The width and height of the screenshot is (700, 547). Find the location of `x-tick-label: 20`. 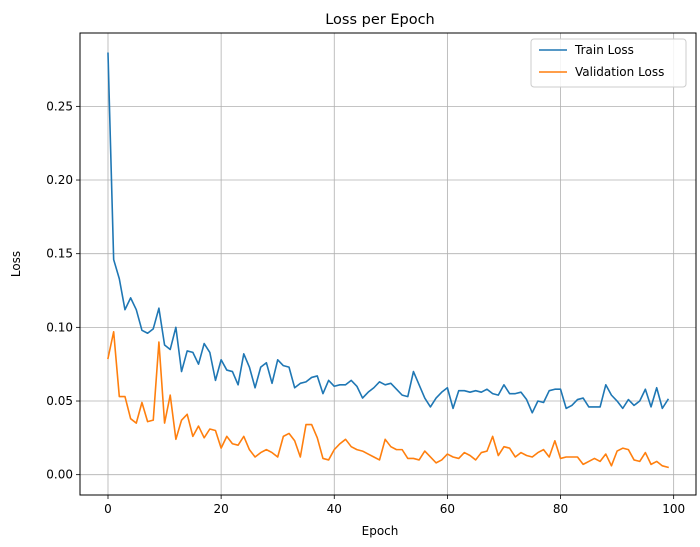

x-tick-label: 20 is located at coordinates (220, 509).